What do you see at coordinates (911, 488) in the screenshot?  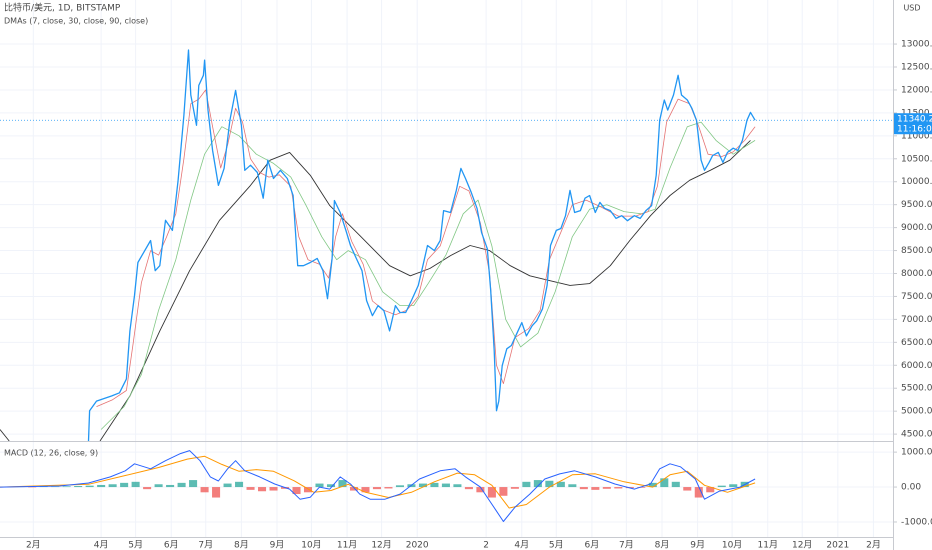 I see `y-tick-label: 0.00` at bounding box center [911, 488].